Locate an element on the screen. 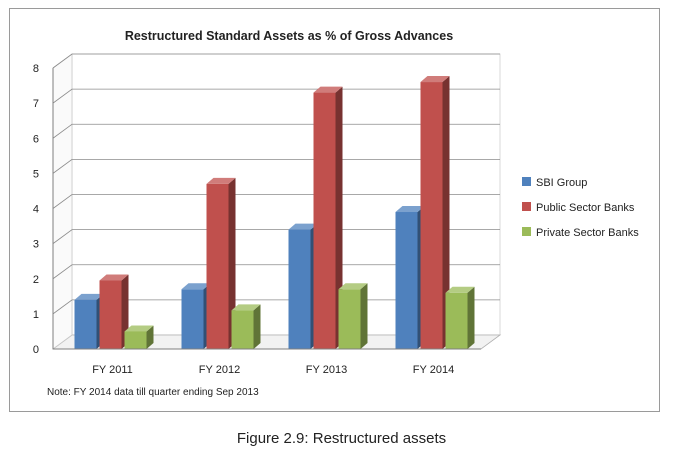 The image size is (683, 460). bar-sbi-group-fy-2014 is located at coordinates (410, 277).